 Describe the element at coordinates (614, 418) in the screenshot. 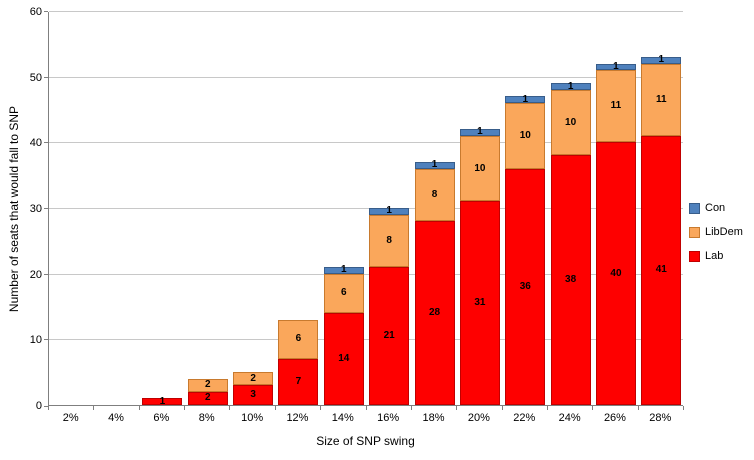

I see `x-tick-label: 26%` at that location.